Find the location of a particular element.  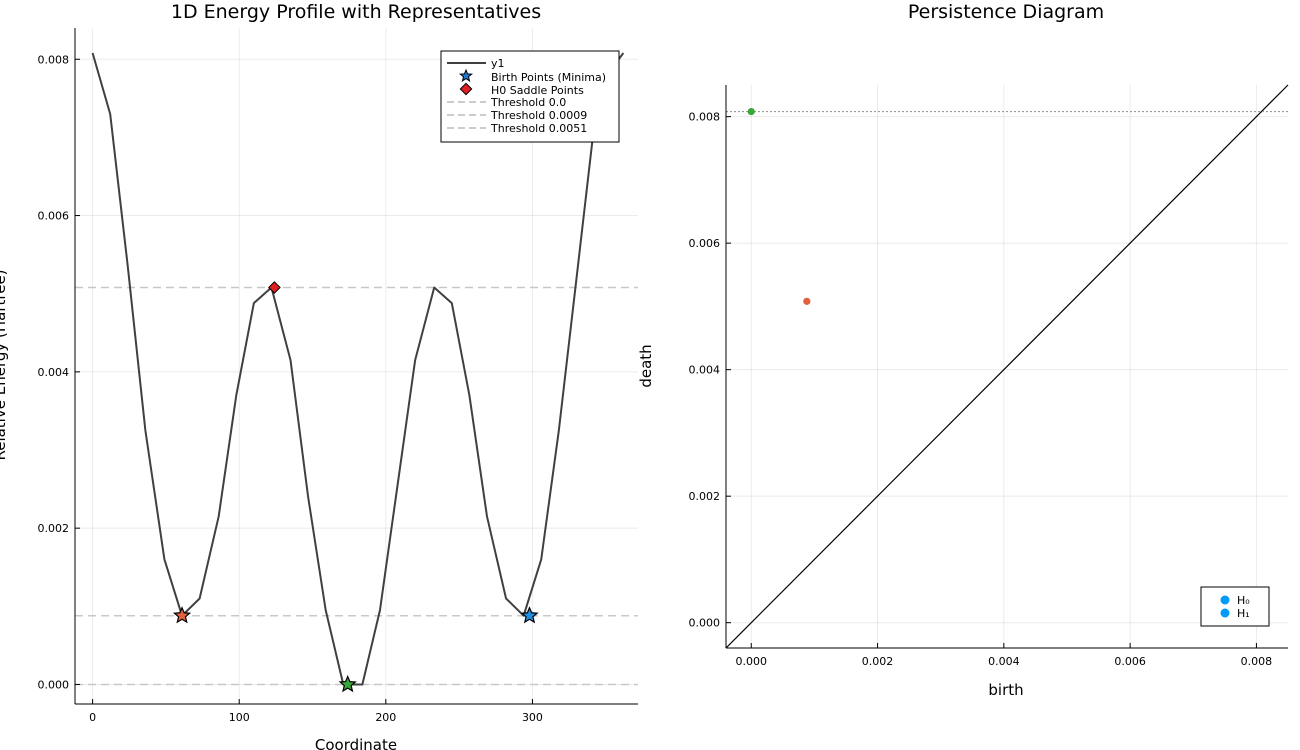

legend-label-birth-points: Birth Points (Minima) is located at coordinates (548, 77).